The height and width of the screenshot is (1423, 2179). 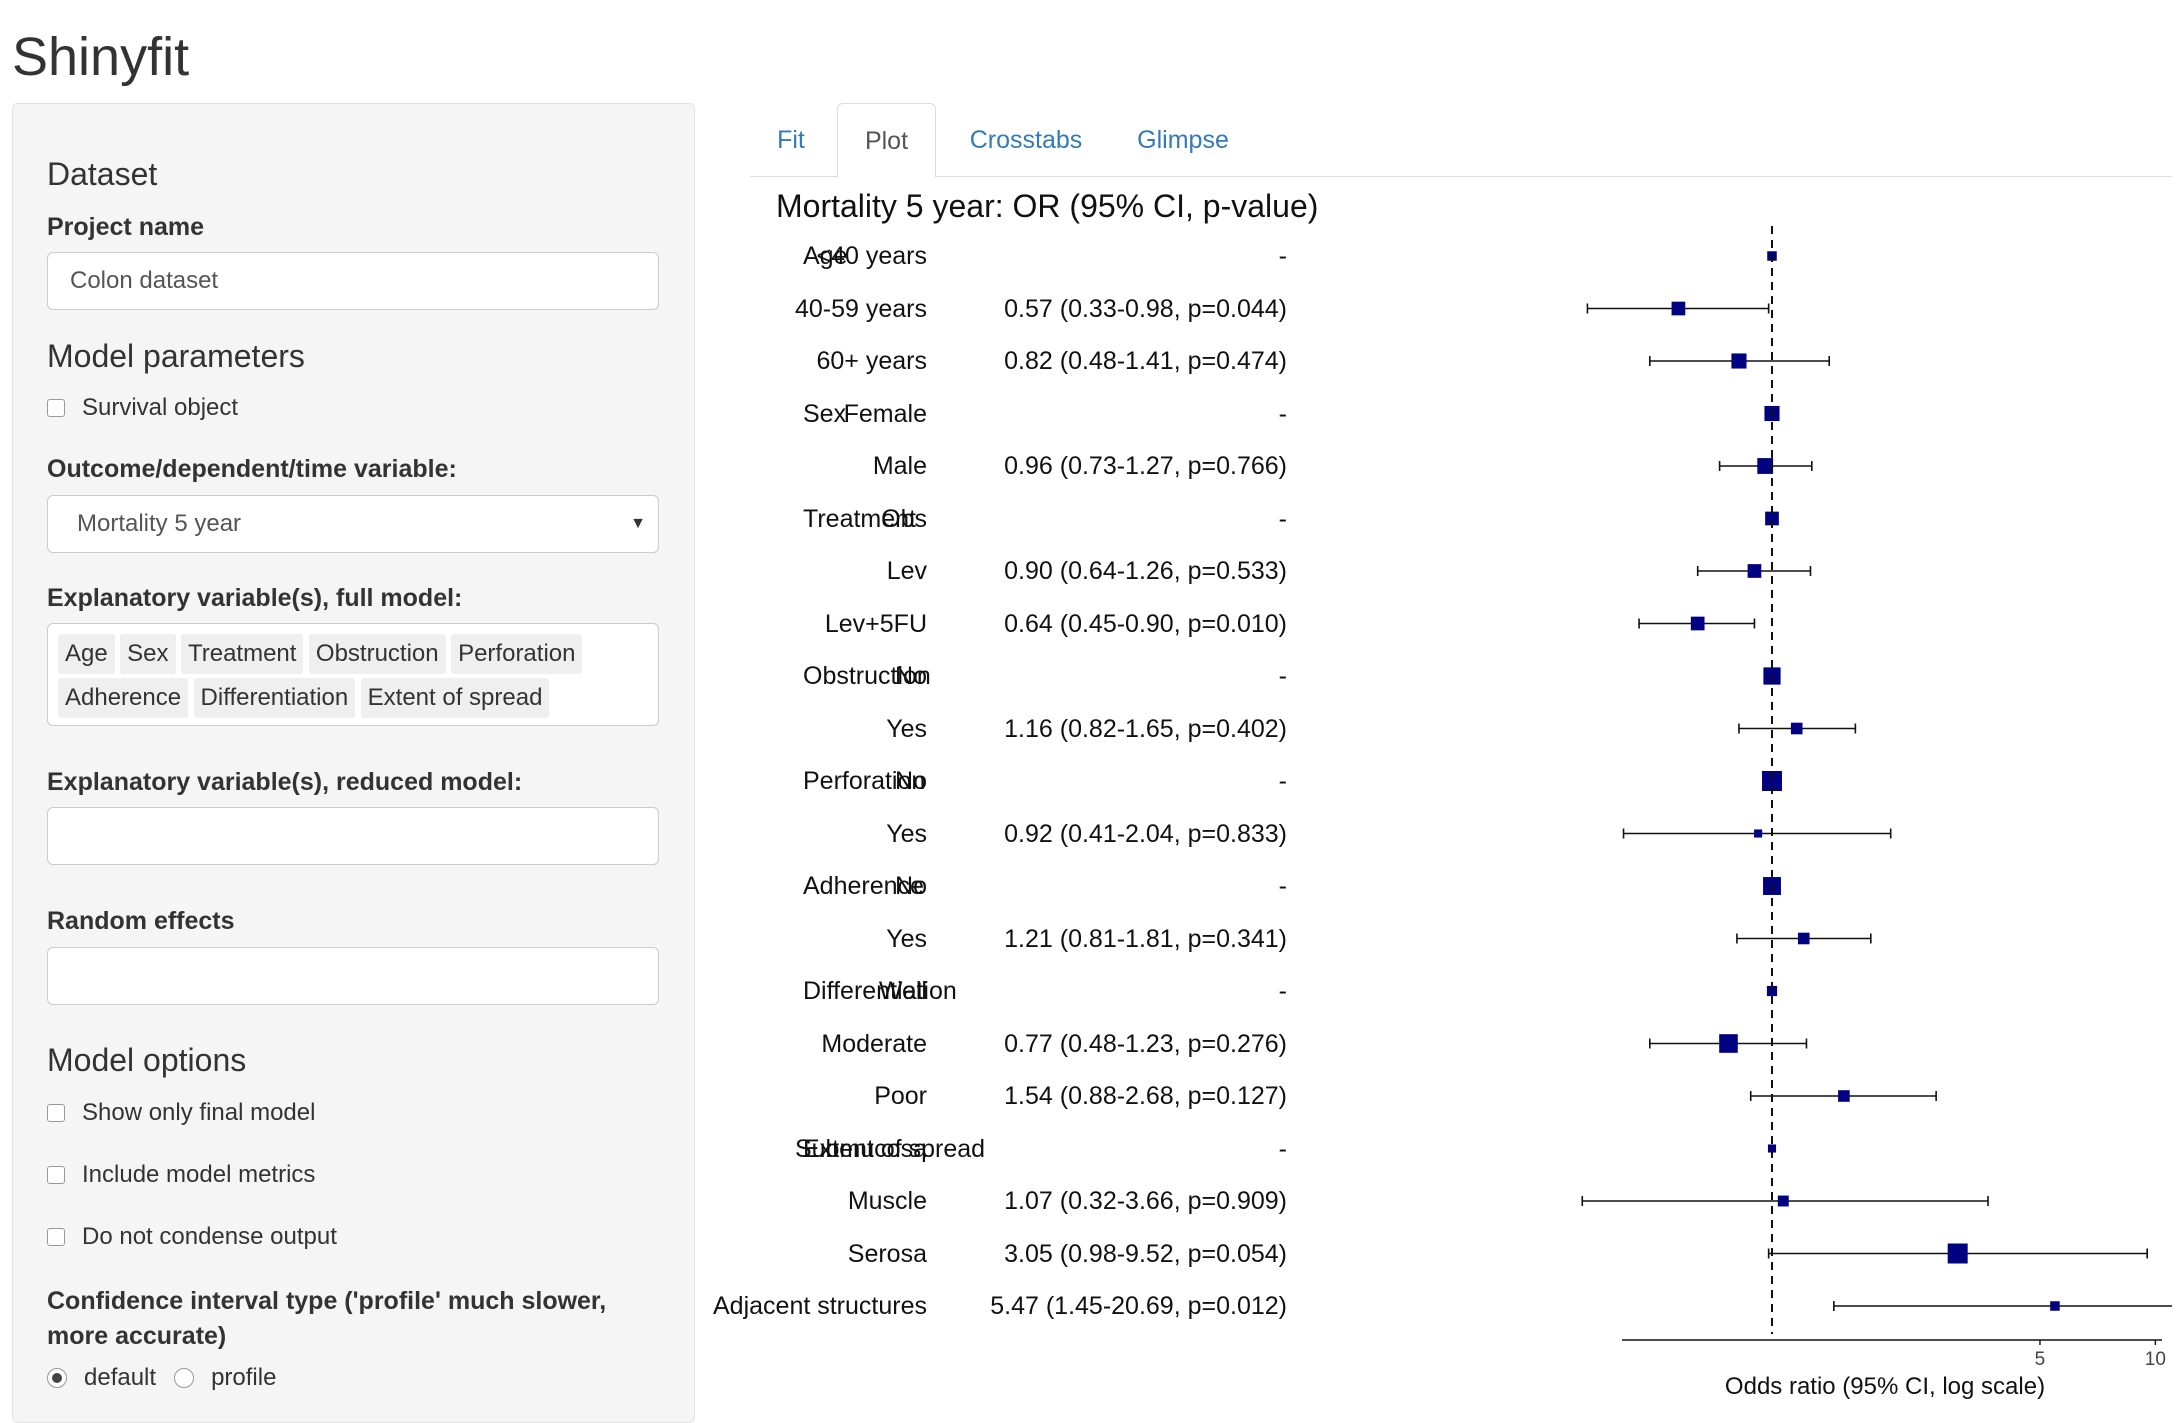 I want to click on row-variable: Age, so click(x=825, y=256).